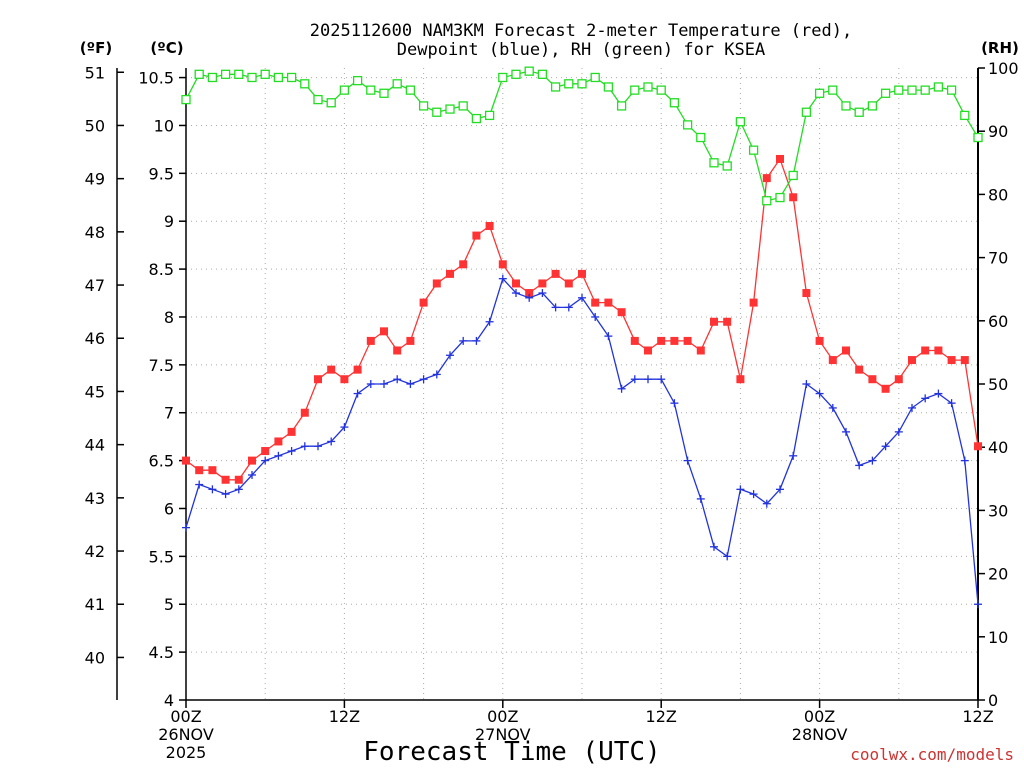  What do you see at coordinates (169, 508) in the screenshot?
I see `celsius-tick-label: 6` at bounding box center [169, 508].